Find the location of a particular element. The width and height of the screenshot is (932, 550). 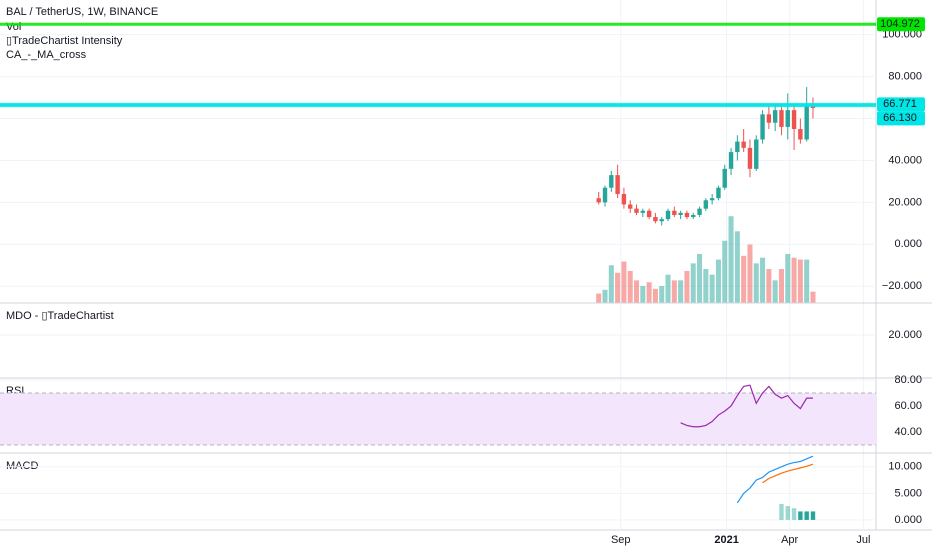

rsi-band is located at coordinates (438, 418).